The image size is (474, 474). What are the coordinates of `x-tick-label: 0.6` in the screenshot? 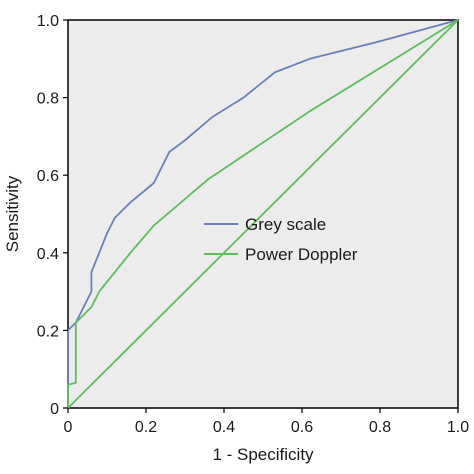 It's located at (302, 427).